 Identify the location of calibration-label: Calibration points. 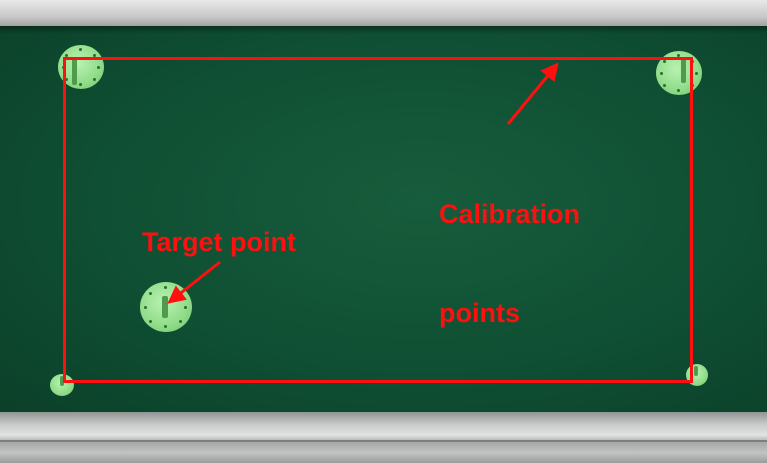
(509, 247).